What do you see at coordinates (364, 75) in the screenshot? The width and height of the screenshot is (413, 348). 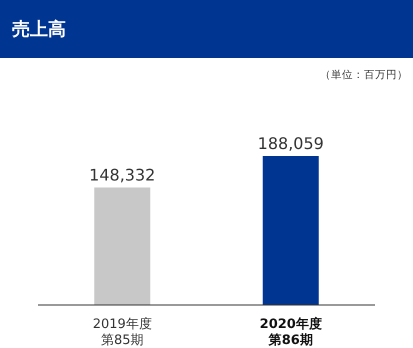 I see `text: （単位：百万円）` at bounding box center [364, 75].